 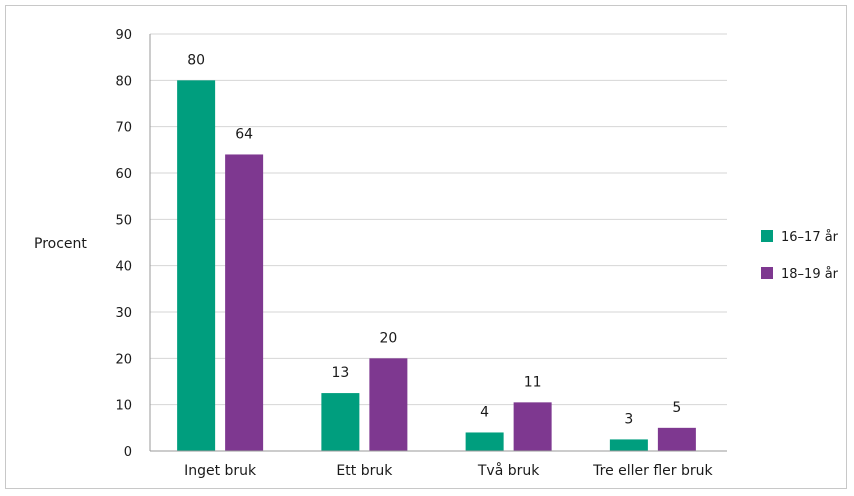 I want to click on y-tick-label: 30, so click(x=123, y=313).